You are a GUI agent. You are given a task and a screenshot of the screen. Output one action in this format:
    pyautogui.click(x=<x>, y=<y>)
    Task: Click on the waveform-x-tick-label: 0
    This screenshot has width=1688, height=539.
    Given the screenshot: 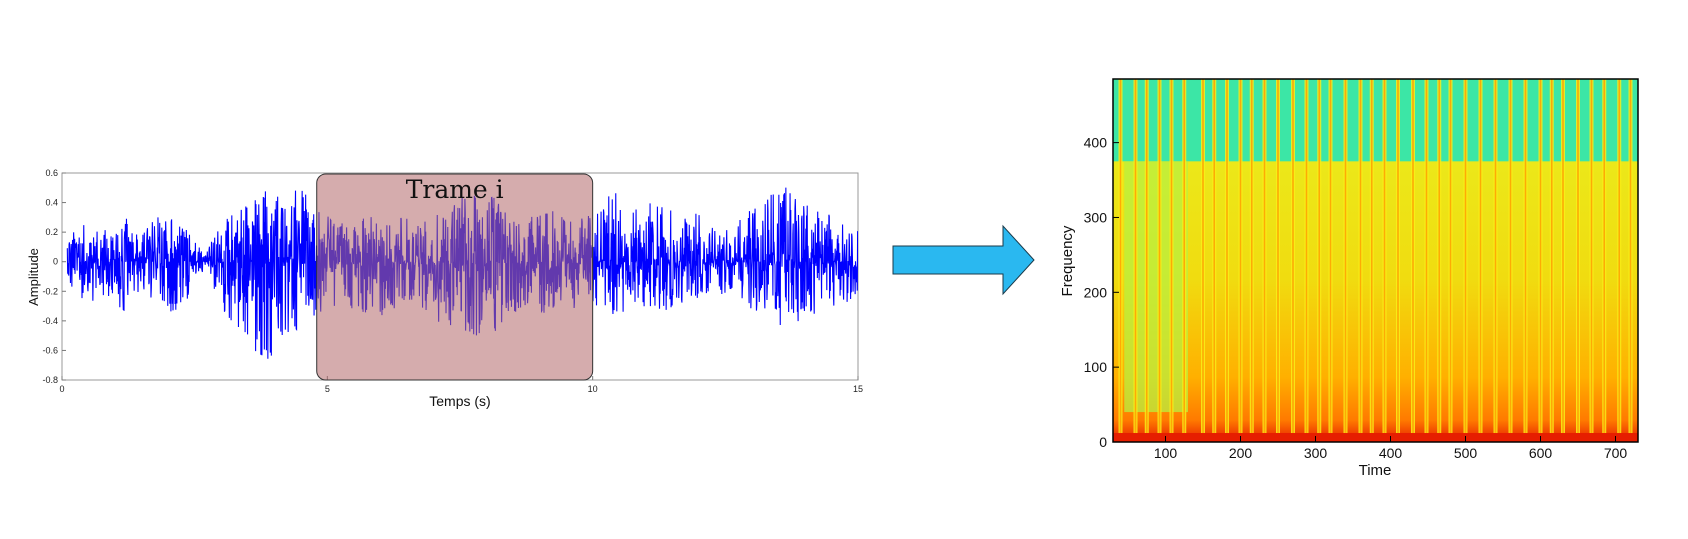 What is the action you would take?
    pyautogui.click(x=61, y=389)
    